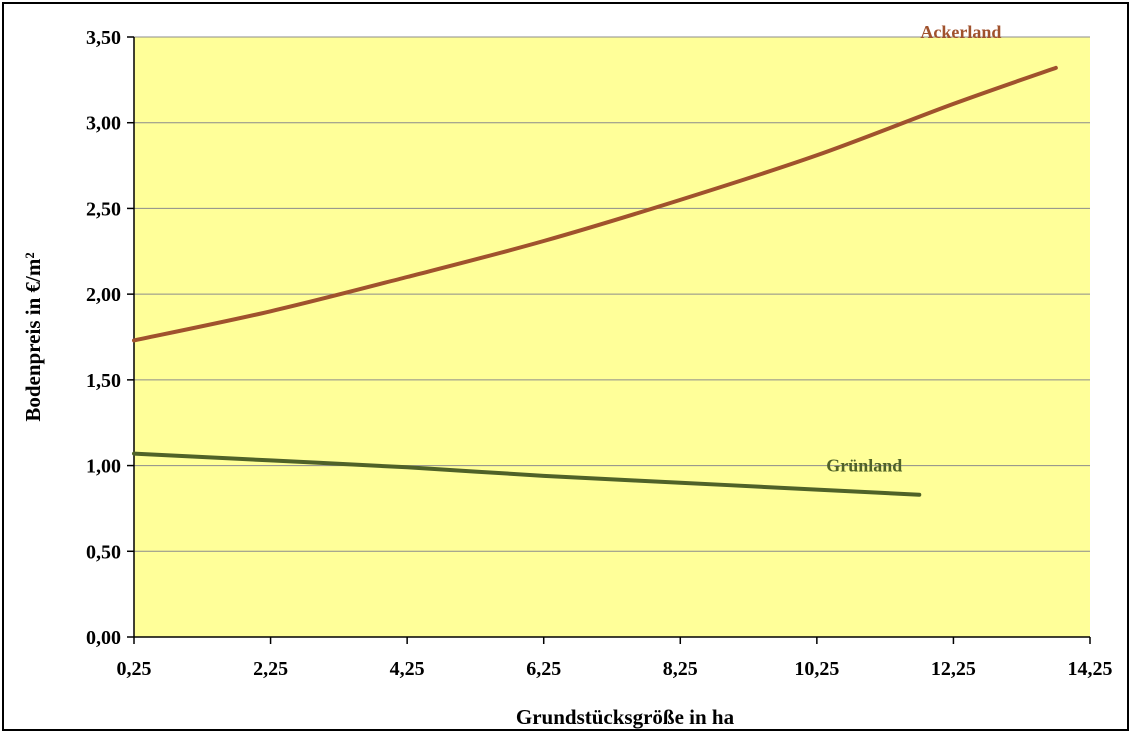 Image resolution: width=1133 pixels, height=739 pixels. Describe the element at coordinates (103, 124) in the screenshot. I see `y-tick-label: 3,00` at that location.